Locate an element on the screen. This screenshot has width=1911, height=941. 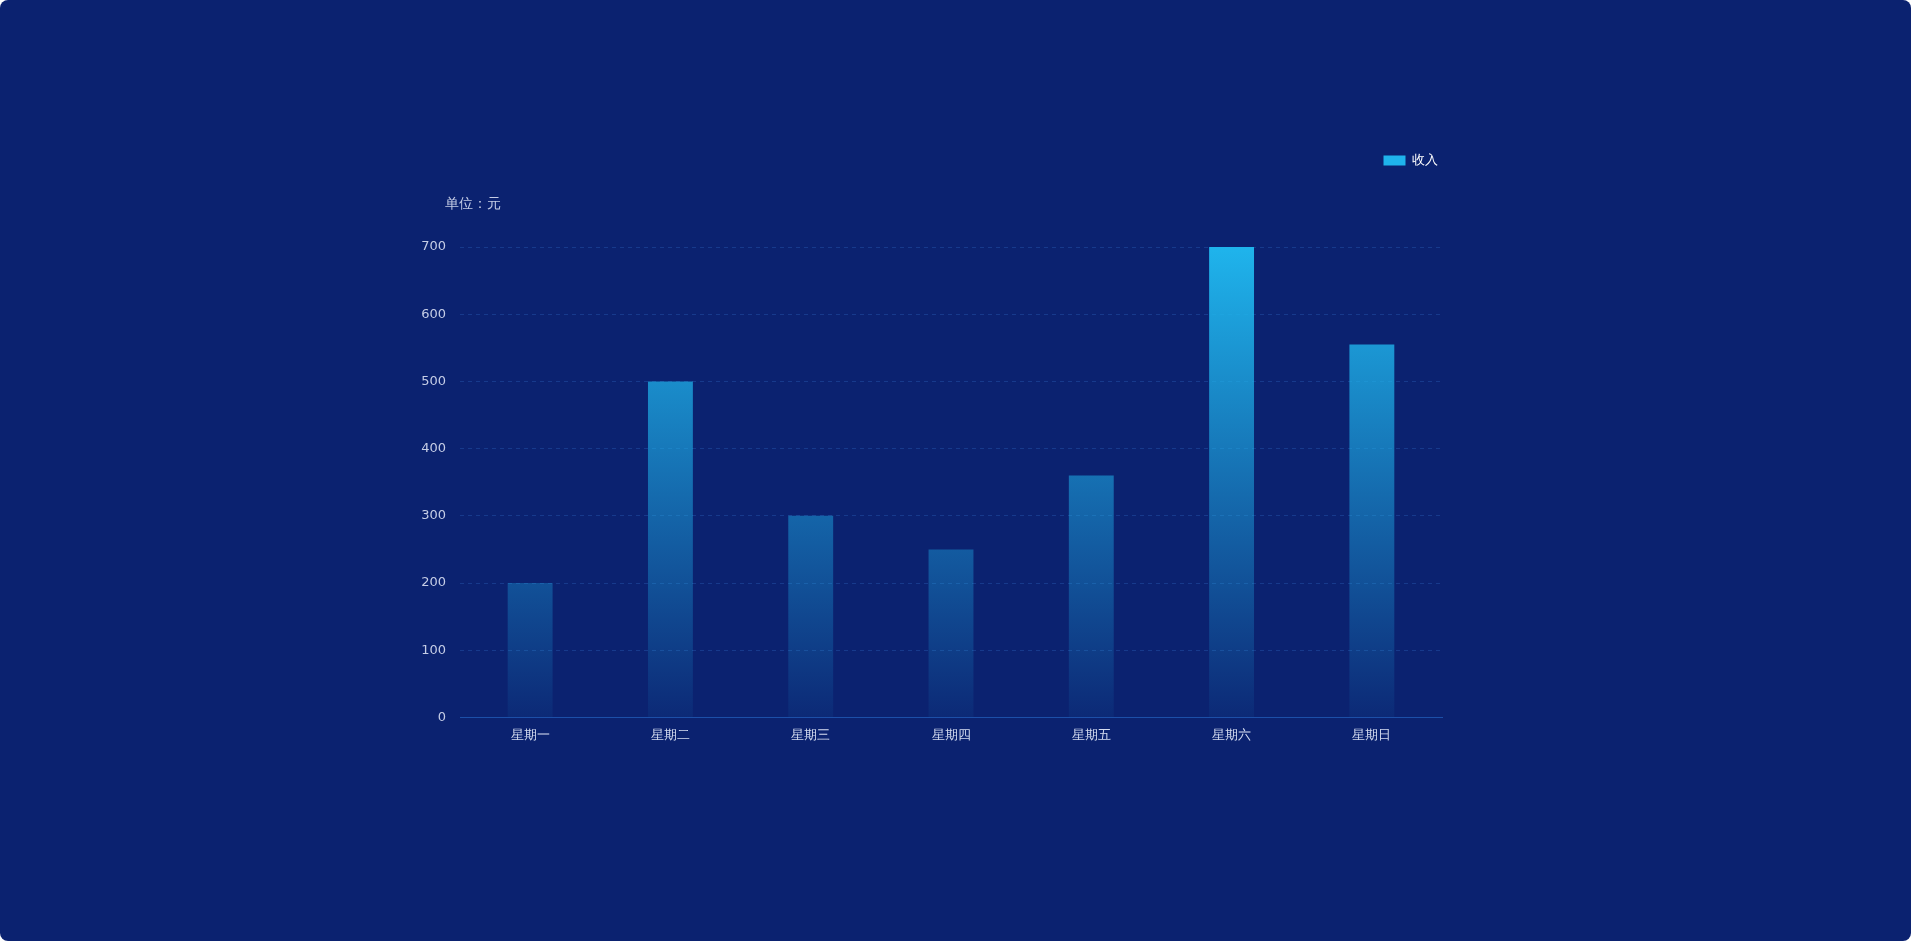
y-tick-label: 300 is located at coordinates (433, 515).